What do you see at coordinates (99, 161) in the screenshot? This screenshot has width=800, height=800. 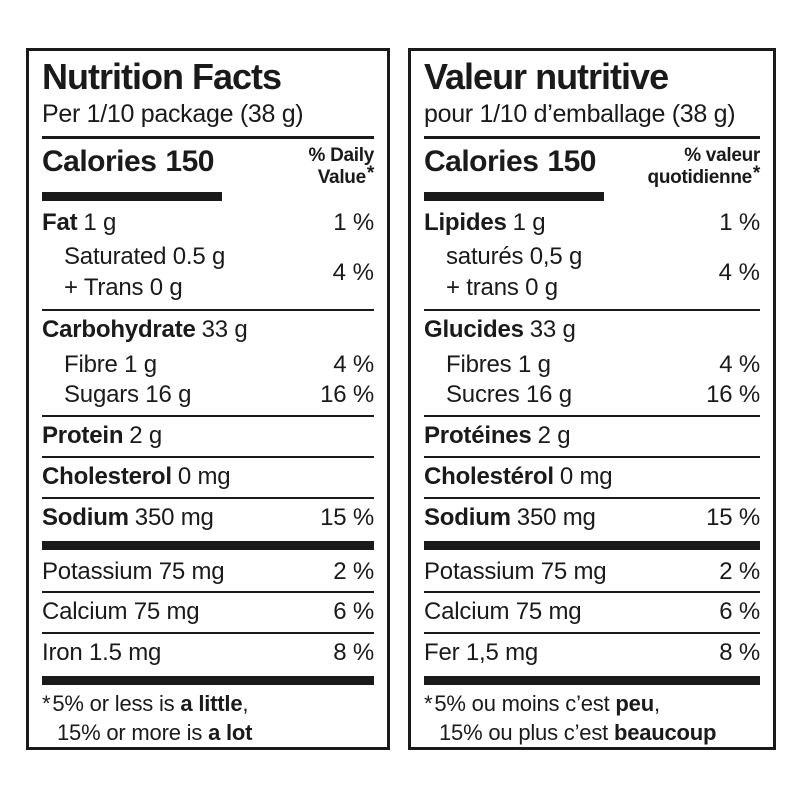 I see `calories-word: Calories` at bounding box center [99, 161].